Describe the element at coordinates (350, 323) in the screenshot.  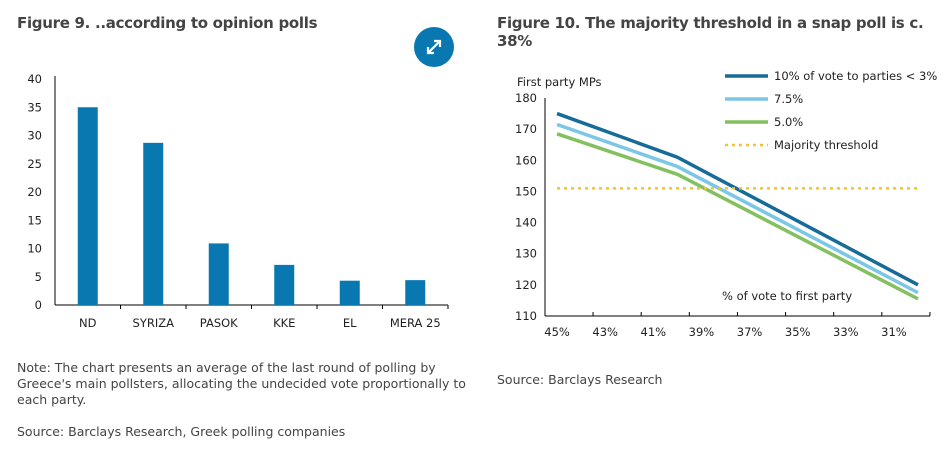
I see `bar-x-tick-label: EL` at that location.